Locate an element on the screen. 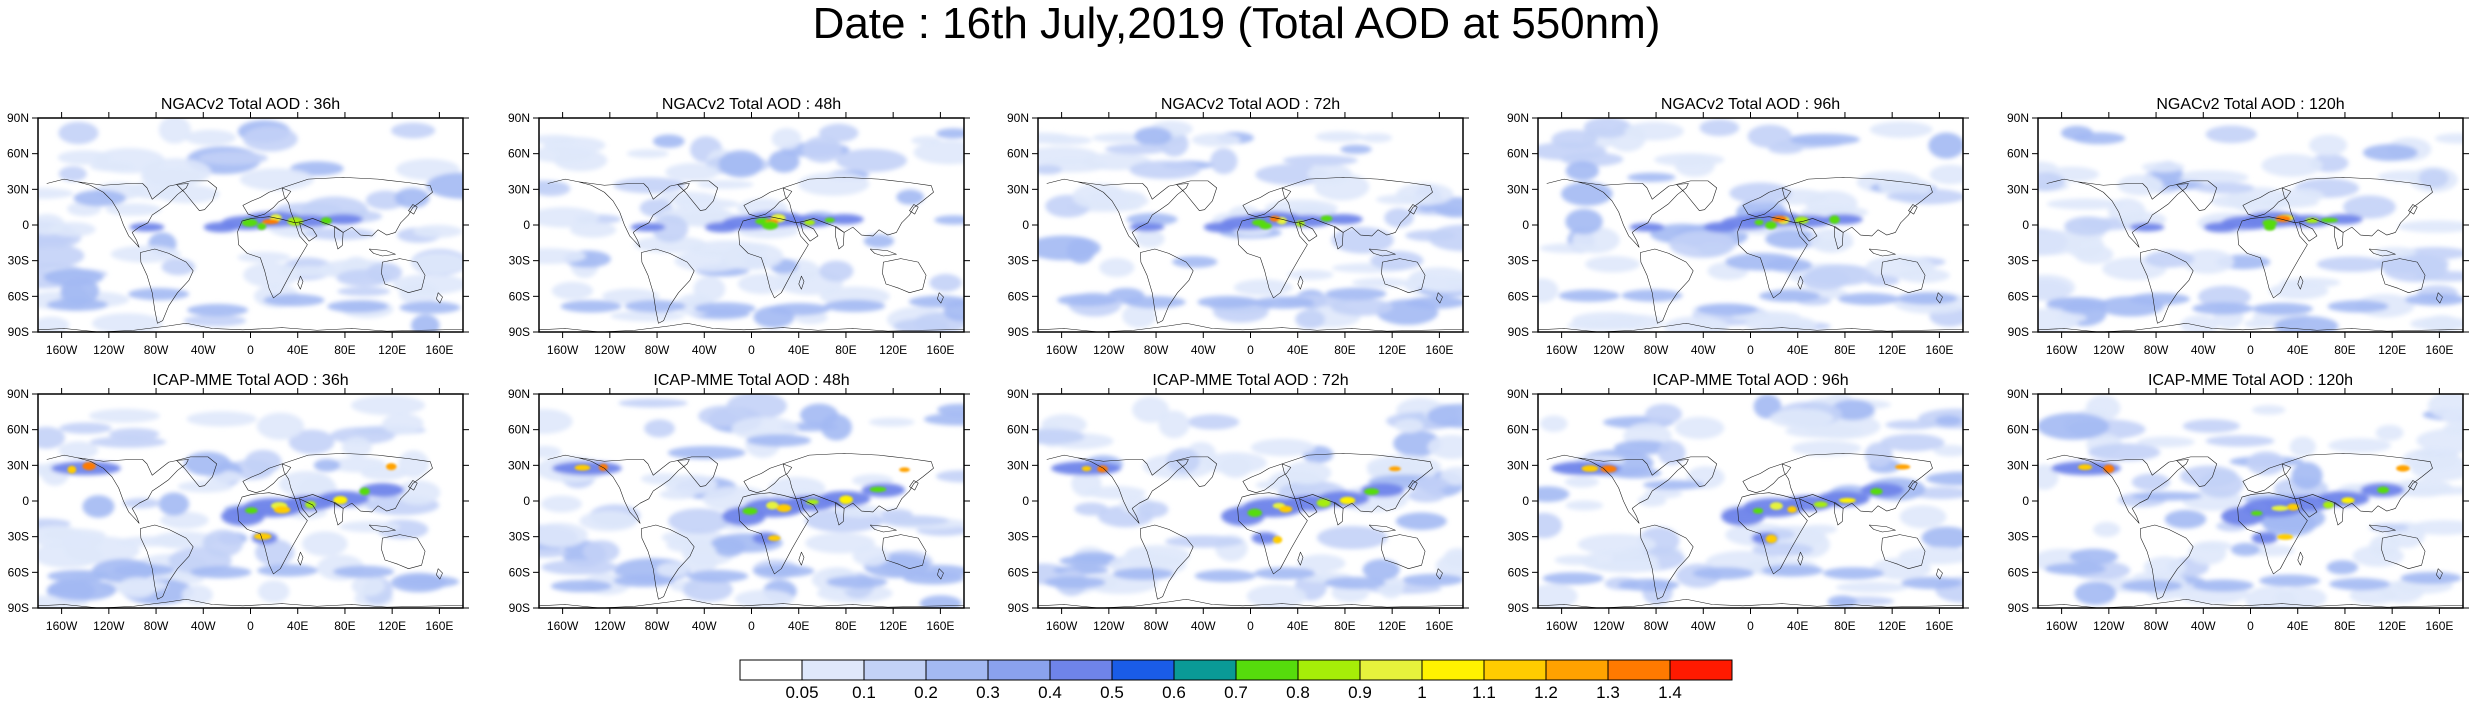  map-frame is located at coordinates (2250, 225).